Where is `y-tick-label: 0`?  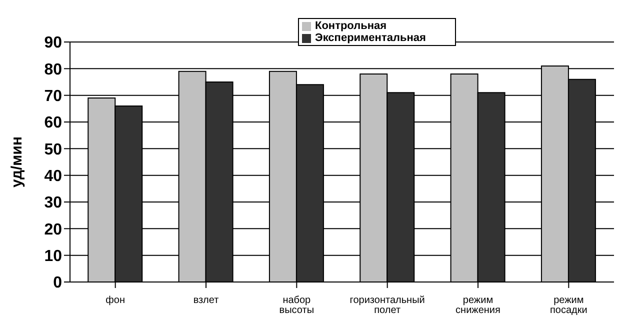
y-tick-label: 0 is located at coordinates (57, 283).